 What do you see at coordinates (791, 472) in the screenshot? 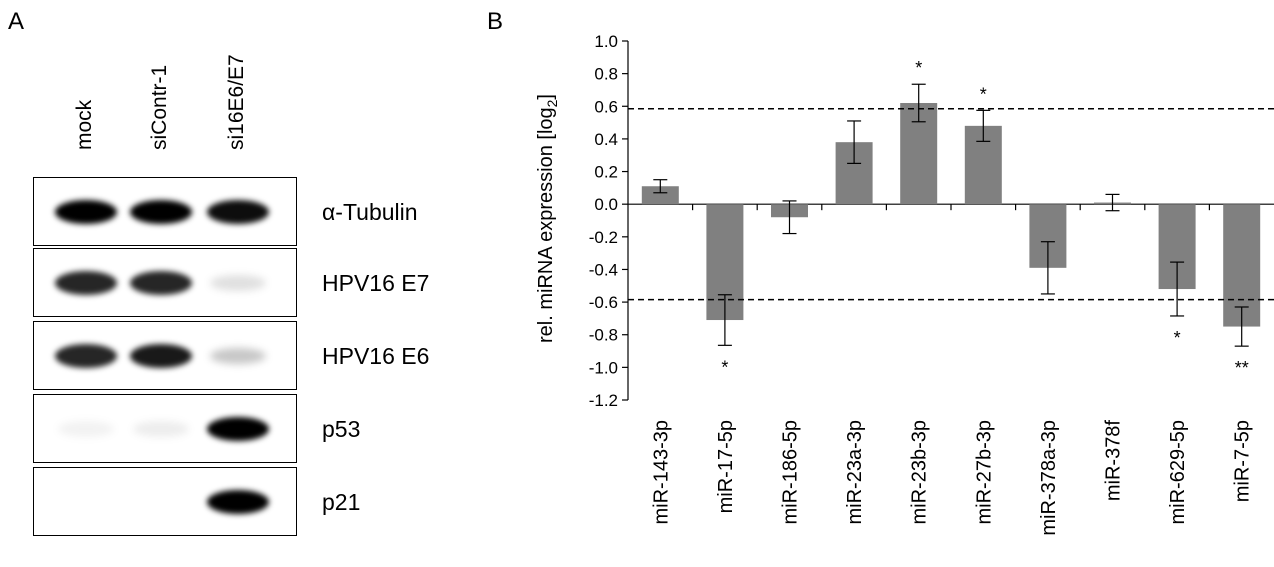
I see `category-label: miR-186-5p` at bounding box center [791, 472].